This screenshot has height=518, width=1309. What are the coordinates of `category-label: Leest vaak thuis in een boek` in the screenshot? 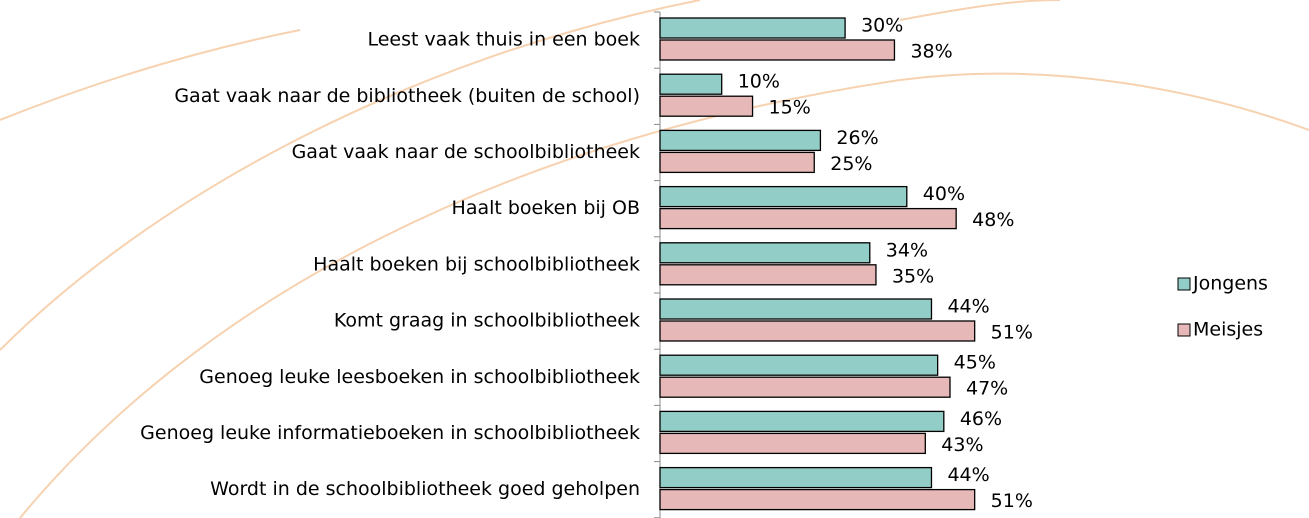 It's located at (503, 40).